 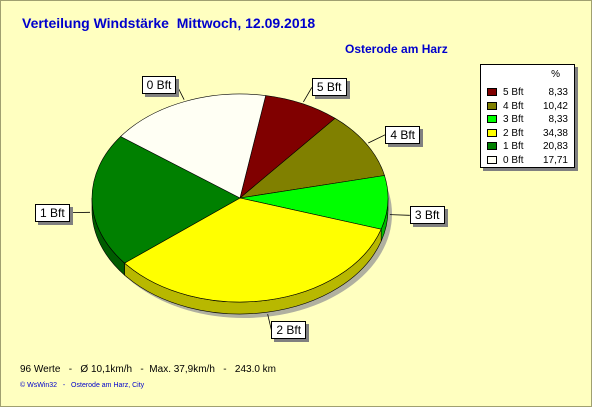 I want to click on callout-4-bft: 4 Bft, so click(x=402, y=134).